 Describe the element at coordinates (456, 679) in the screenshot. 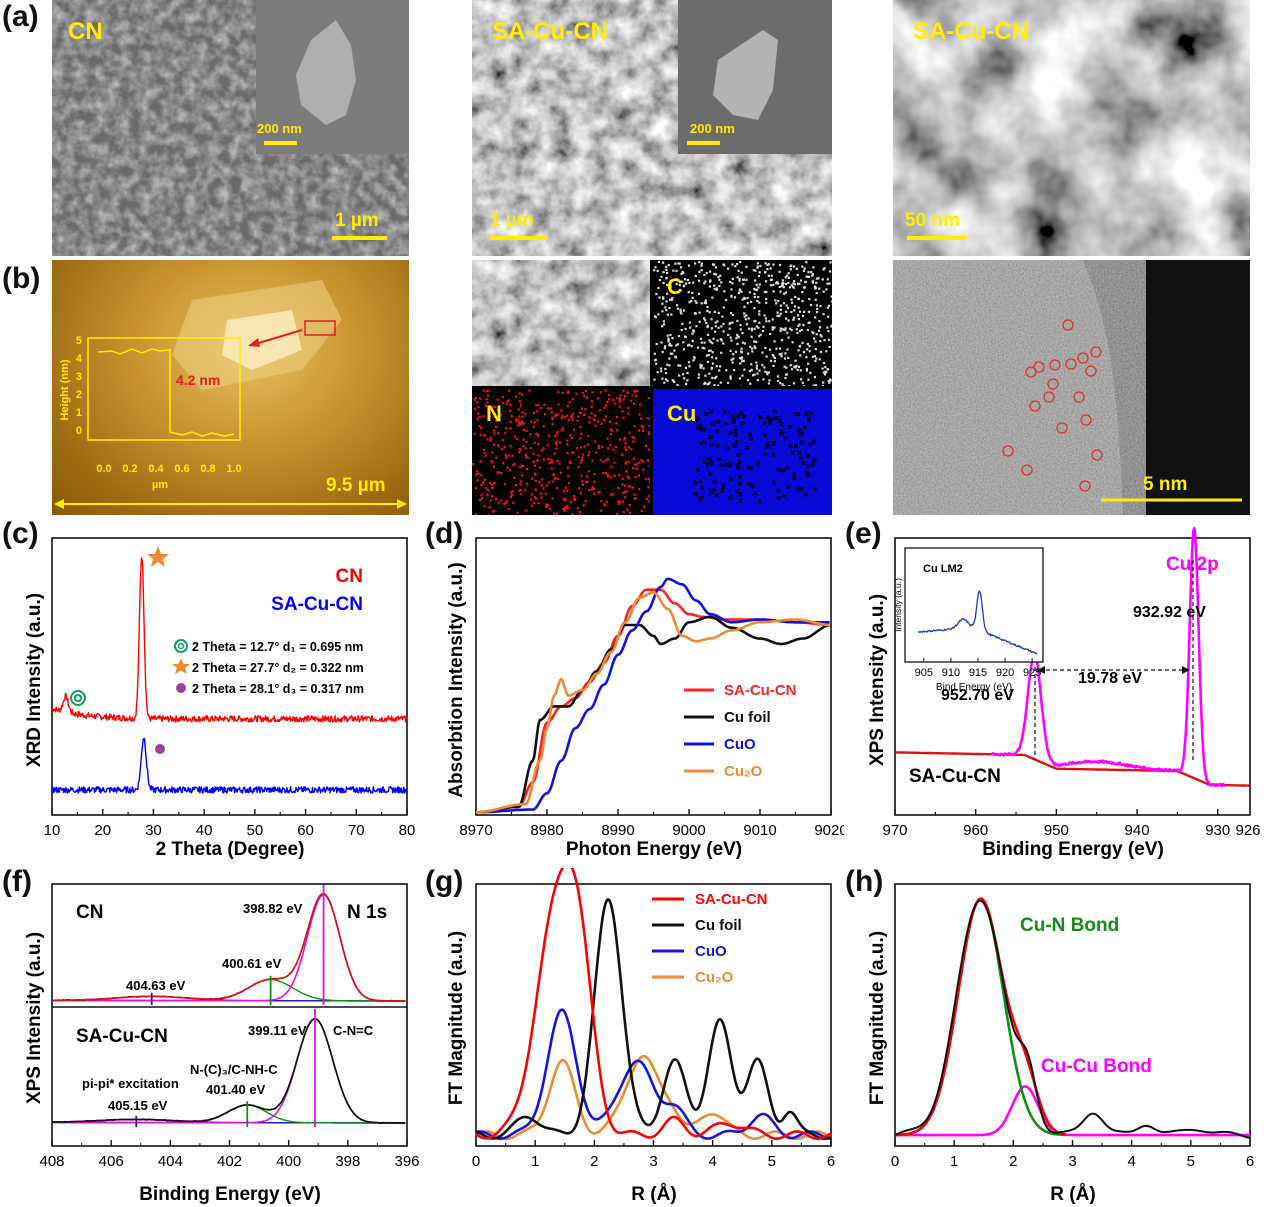

I see `chart-d-ylabel: Absorbtion Intensity (a.u.)` at that location.